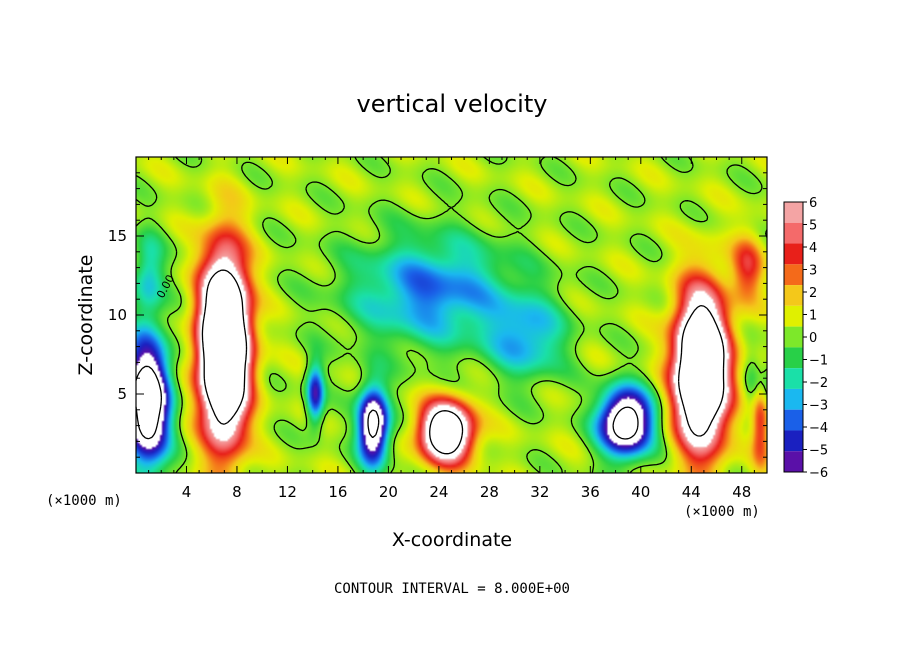 This screenshot has width=904, height=654. What do you see at coordinates (287, 492) in the screenshot?
I see `x-tick-label: 12` at bounding box center [287, 492].